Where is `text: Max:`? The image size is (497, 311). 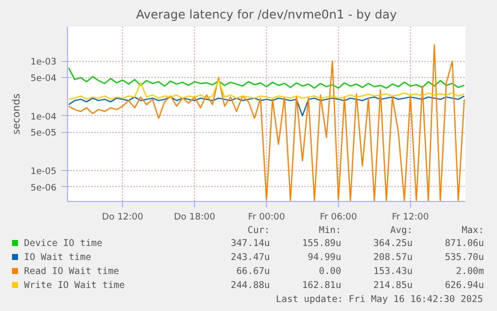
text: Max: is located at coordinates (472, 231).